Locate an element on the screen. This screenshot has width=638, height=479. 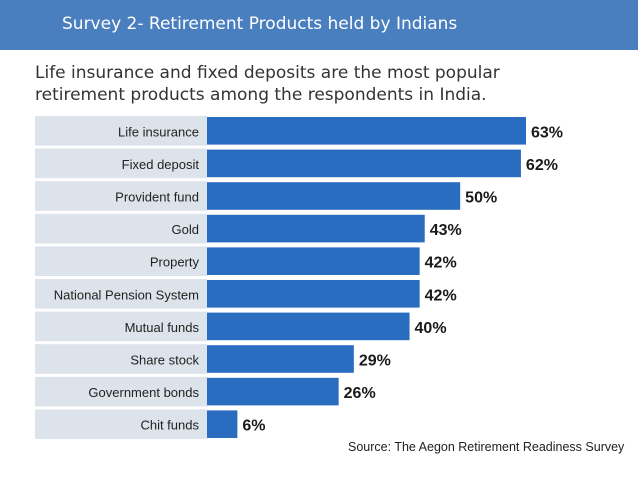
value-label: 40% is located at coordinates (431, 328).